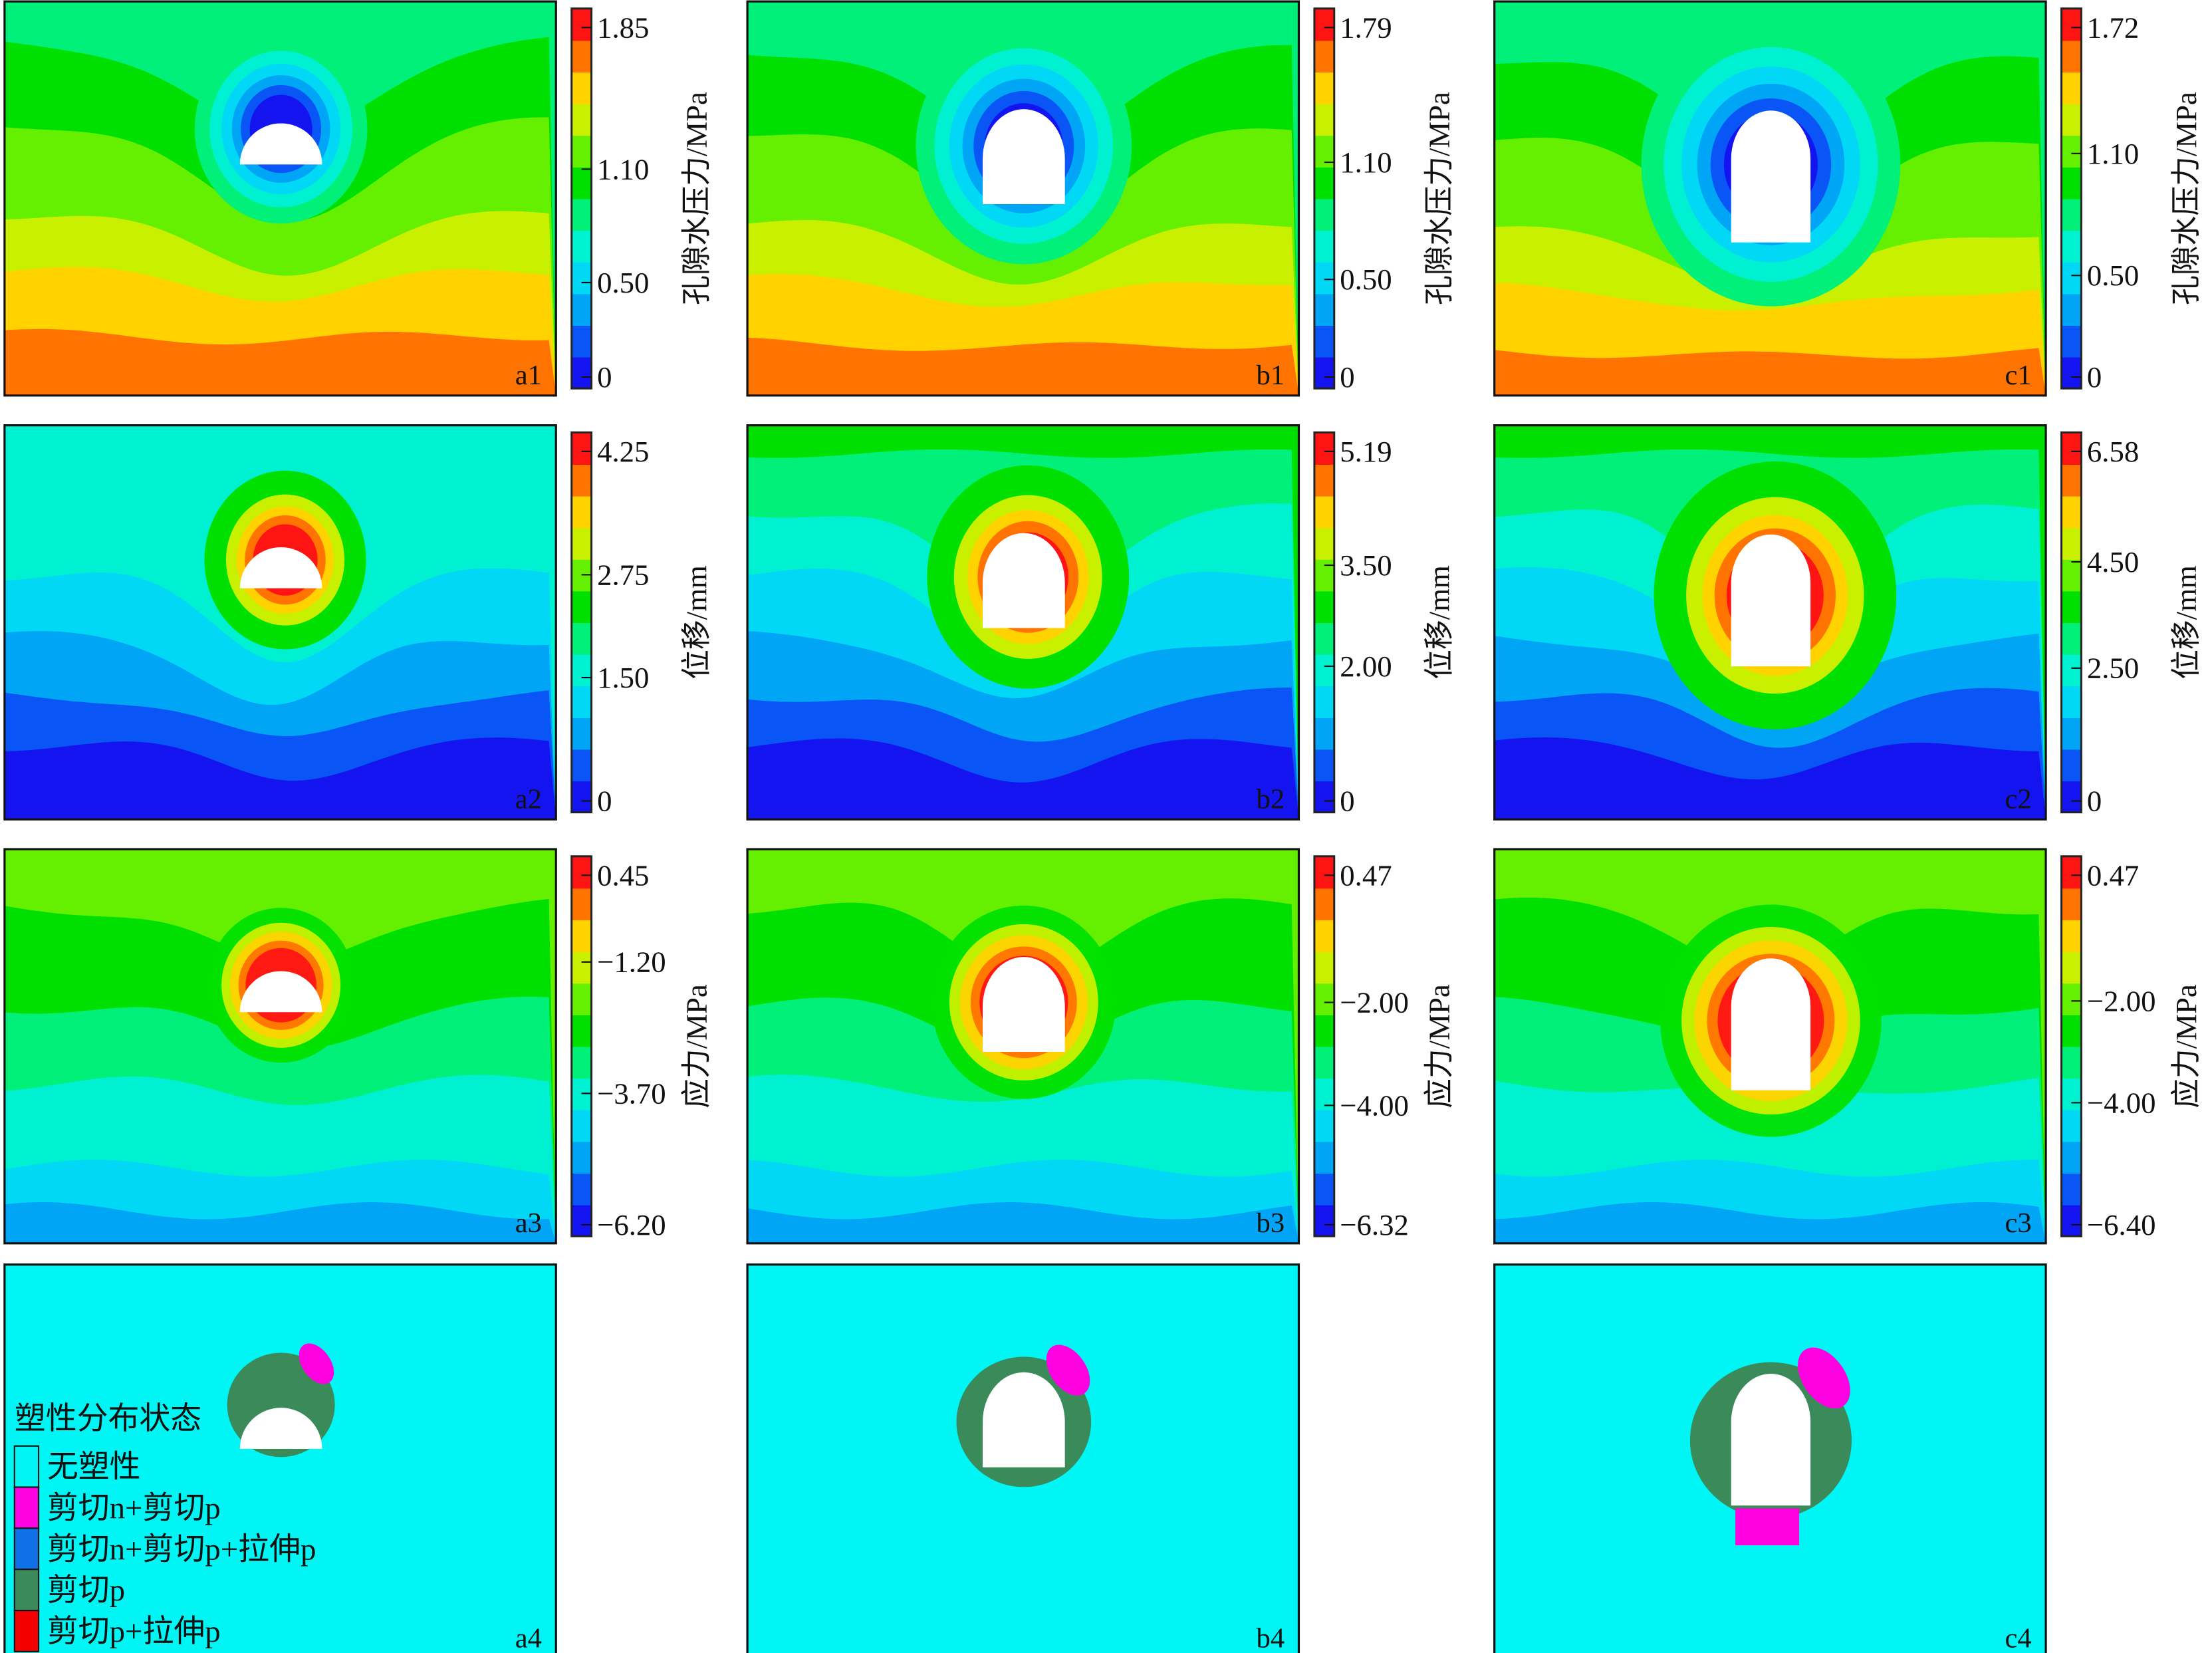 This screenshot has width=2212, height=1653. Describe the element at coordinates (528, 376) in the screenshot. I see `panel-label: a1` at that location.